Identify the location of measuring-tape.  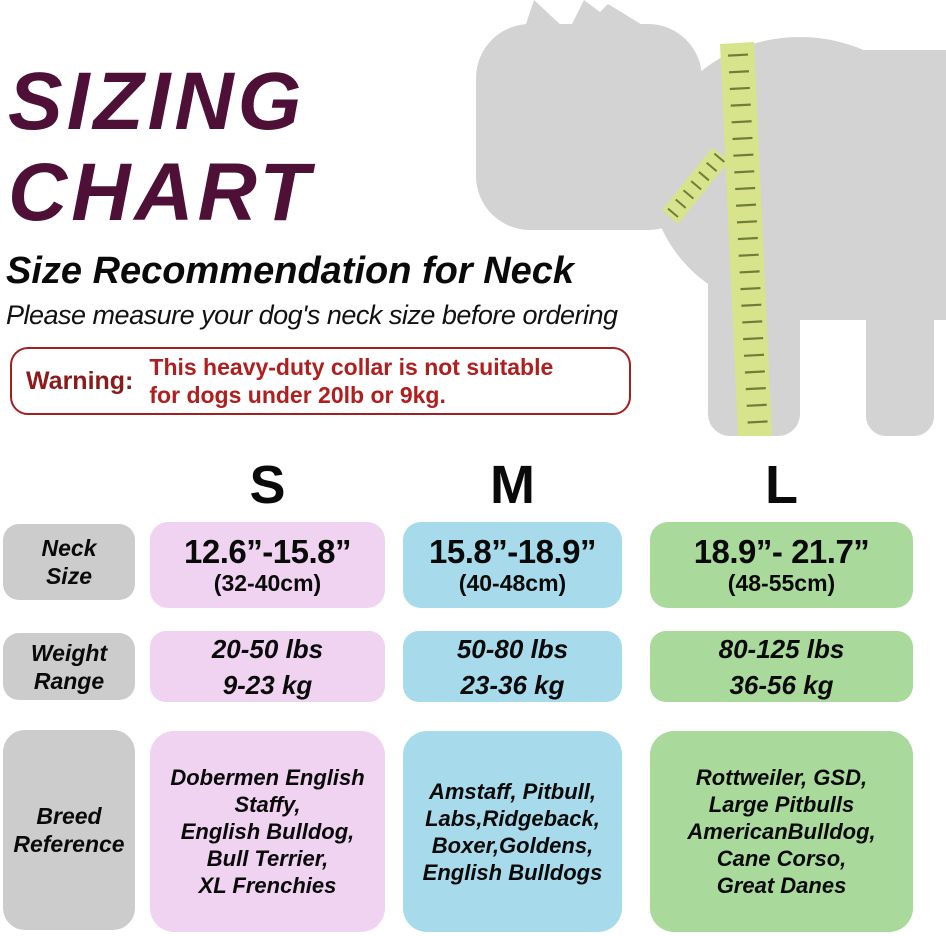
(717, 239).